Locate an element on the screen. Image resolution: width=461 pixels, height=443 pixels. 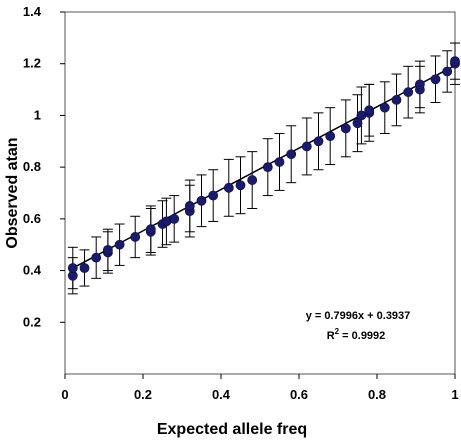
r2-value: = 0.9992 is located at coordinates (362, 336).